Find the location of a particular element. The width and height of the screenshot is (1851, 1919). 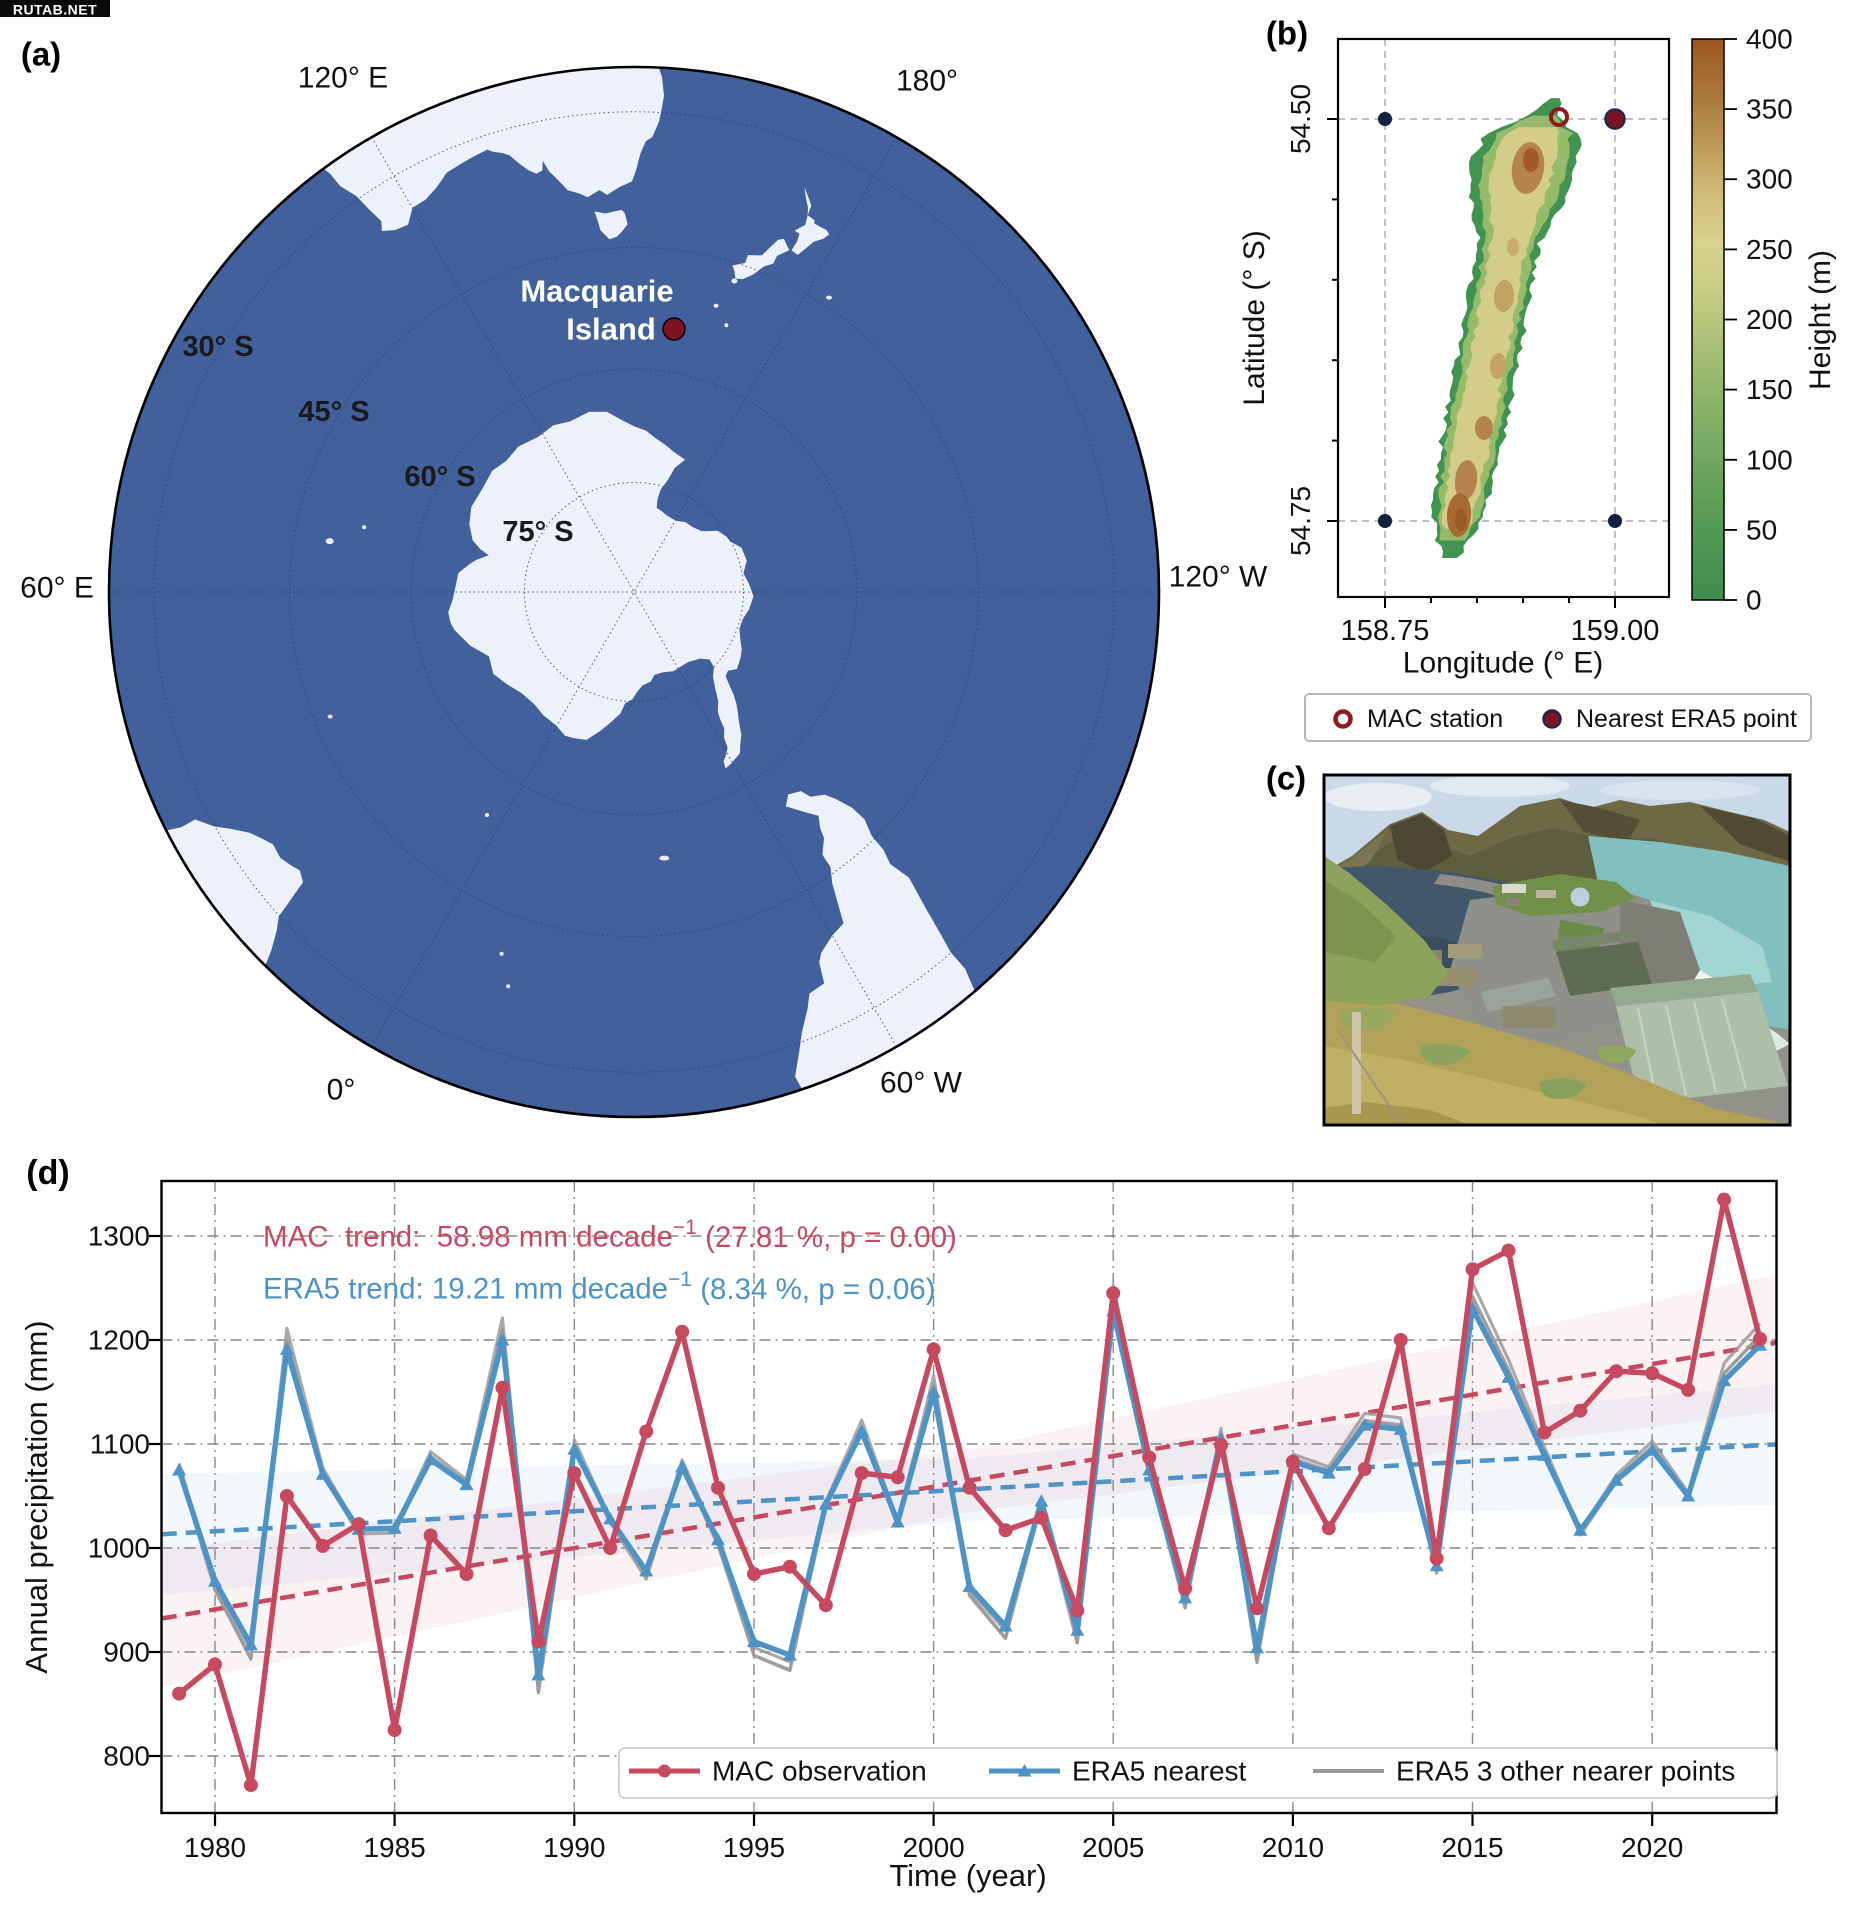

svg-text: 800 is located at coordinates (126, 1756).